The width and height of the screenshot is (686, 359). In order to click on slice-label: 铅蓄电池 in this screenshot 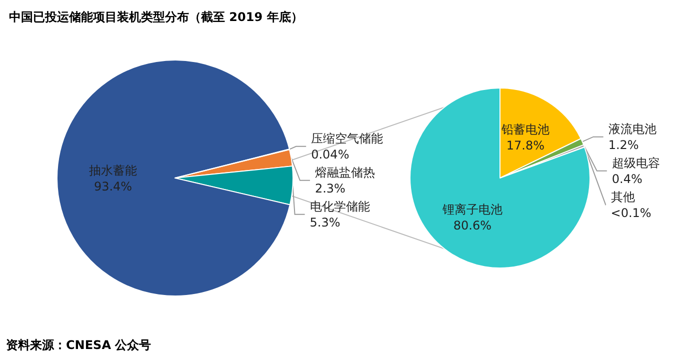, I will do `click(525, 129)`.